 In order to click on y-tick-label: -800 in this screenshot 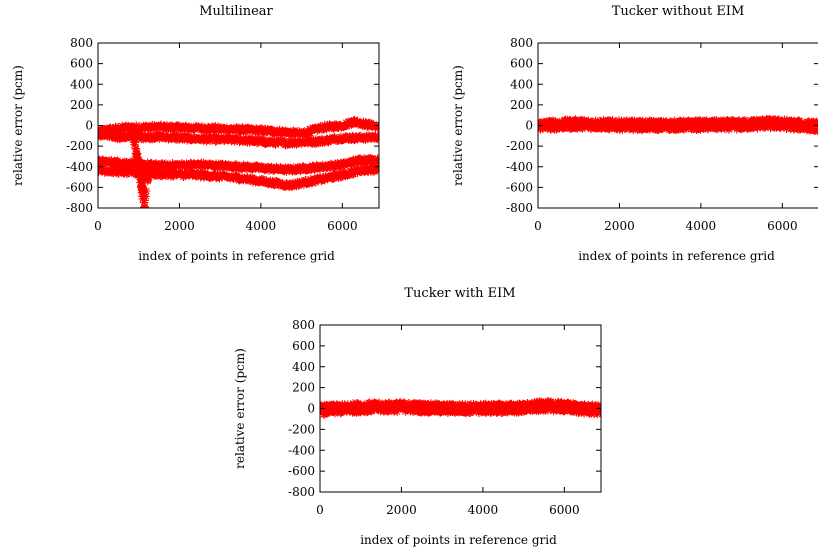, I will do `click(79, 208)`.